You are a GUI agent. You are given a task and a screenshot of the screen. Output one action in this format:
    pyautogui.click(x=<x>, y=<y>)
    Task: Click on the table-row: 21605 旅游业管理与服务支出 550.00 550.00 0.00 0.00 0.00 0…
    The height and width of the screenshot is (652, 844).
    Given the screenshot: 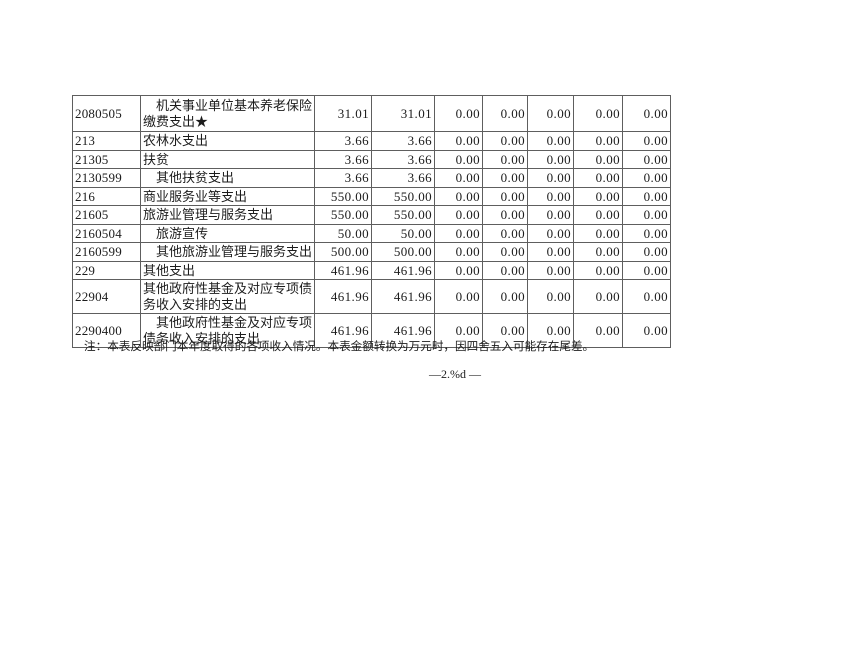 What is the action you would take?
    pyautogui.click(x=371, y=215)
    